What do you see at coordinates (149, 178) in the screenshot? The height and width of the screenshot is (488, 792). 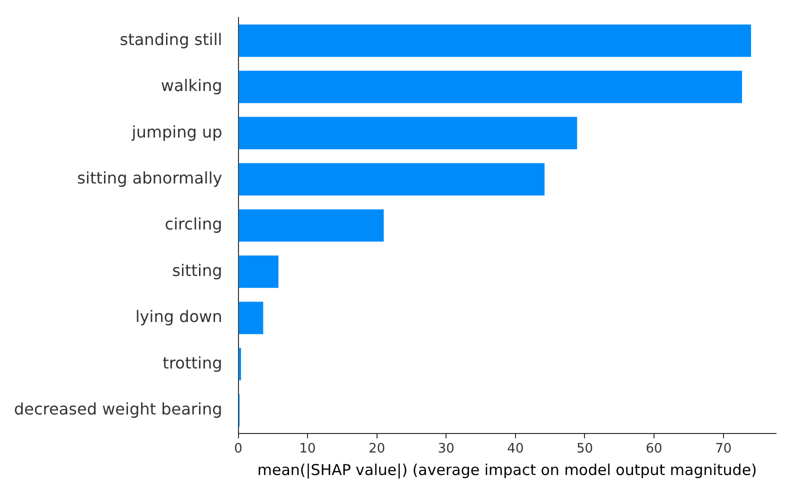 I see `y-tick-label: sitting abnormally` at bounding box center [149, 178].